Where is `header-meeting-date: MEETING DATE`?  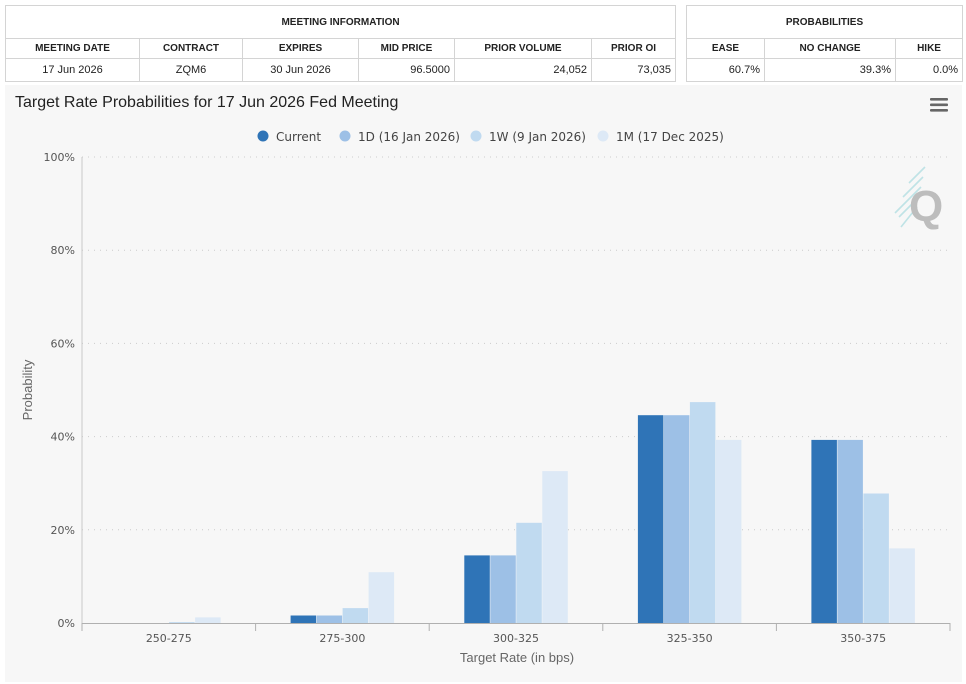 header-meeting-date: MEETING DATE is located at coordinates (72, 48).